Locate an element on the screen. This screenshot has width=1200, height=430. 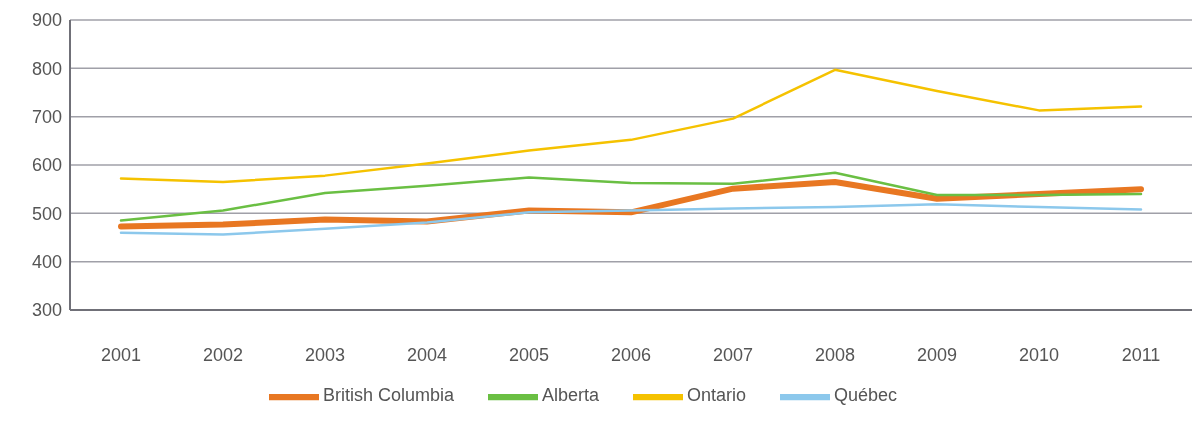
x-tick-label: 2009 is located at coordinates (937, 354).